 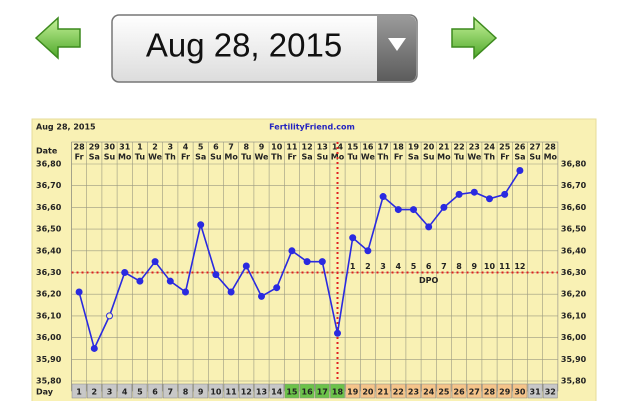 I want to click on y-tick-label: 36,00, so click(x=49, y=337).